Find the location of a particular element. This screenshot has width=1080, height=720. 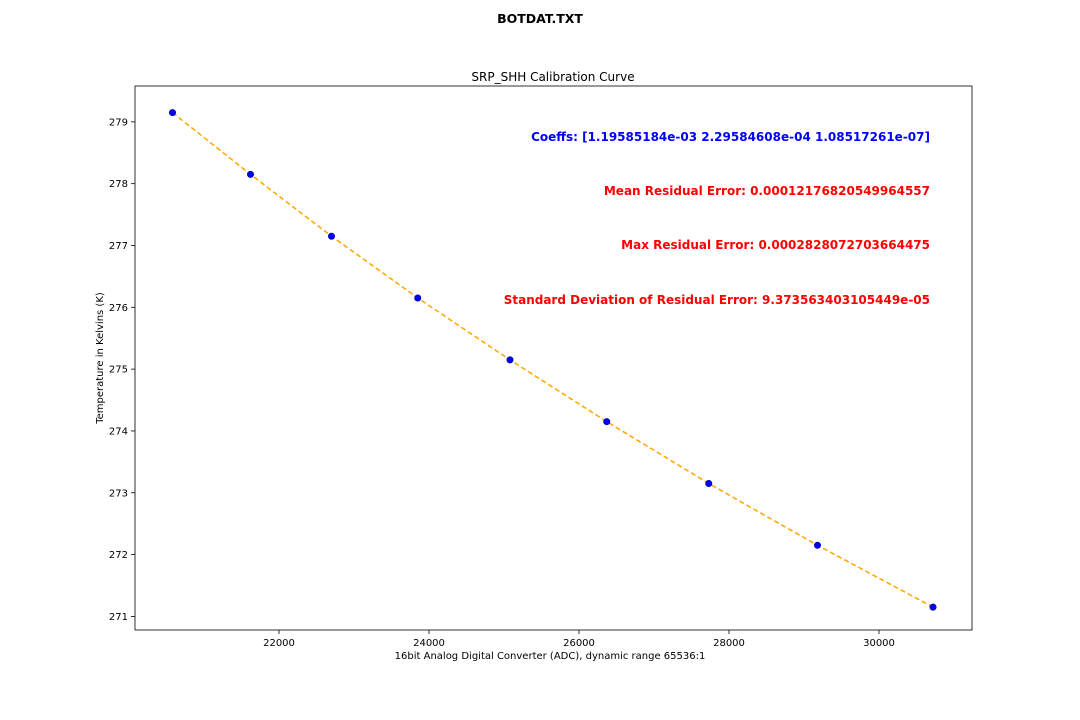

y-tick-label-5: 276 is located at coordinates (118, 308).